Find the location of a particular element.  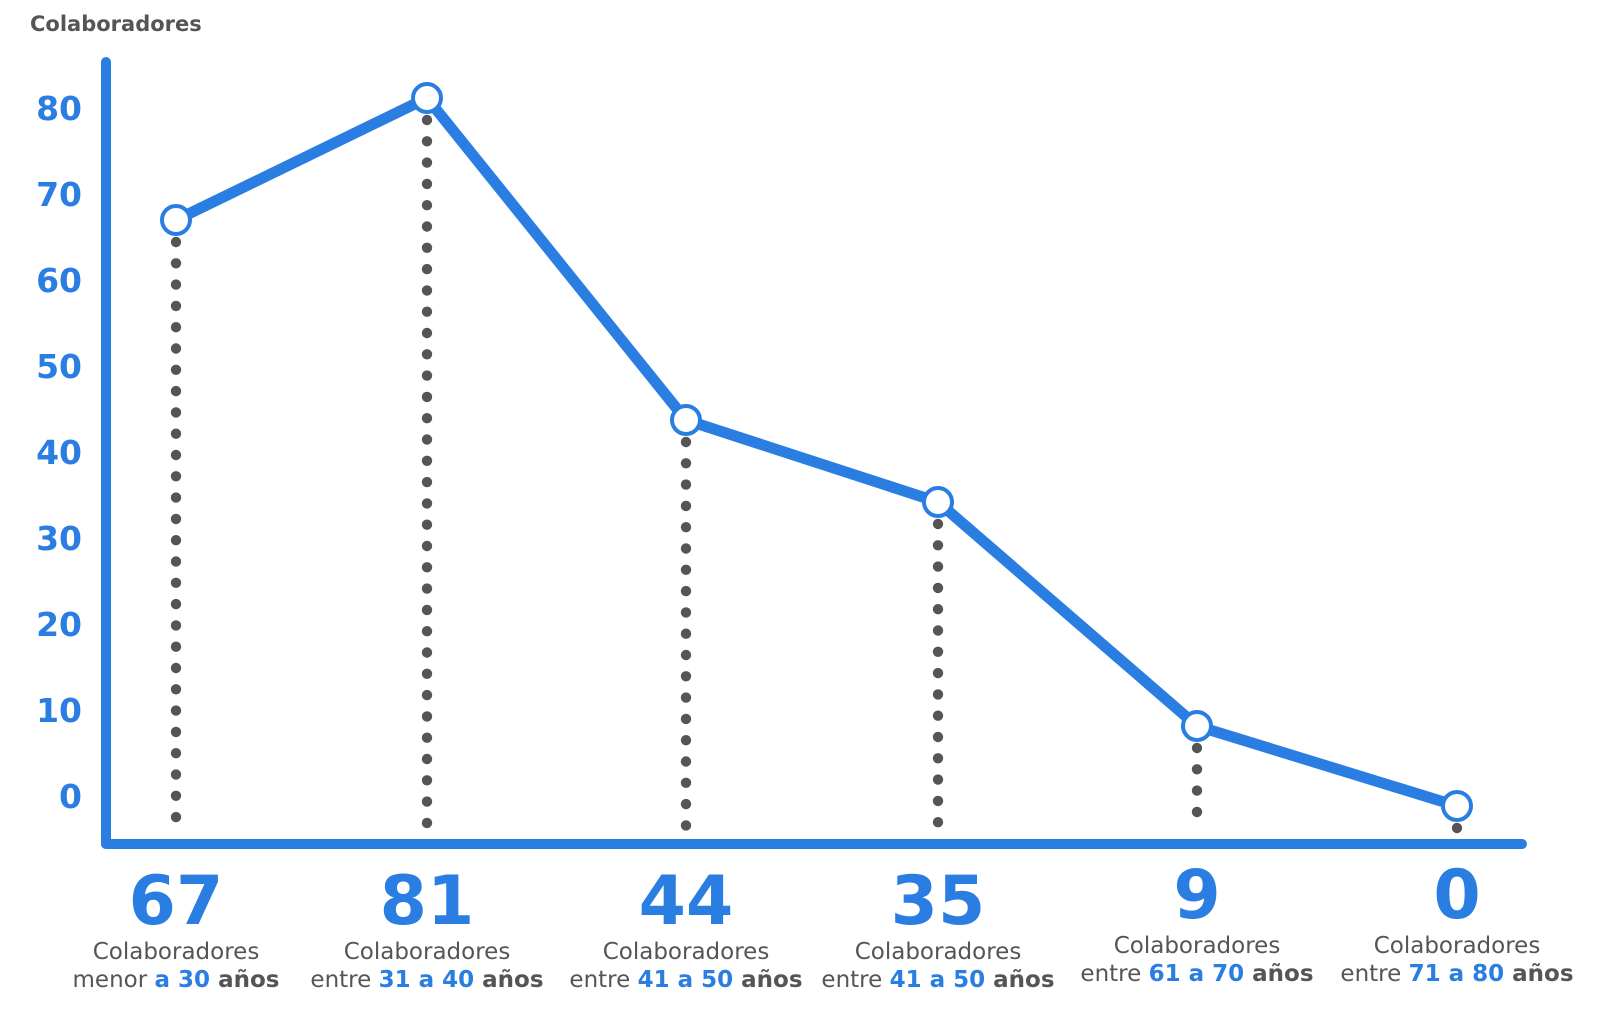

category-label: 35 Colaboradores entre 41 a 50 años is located at coordinates (938, 930).